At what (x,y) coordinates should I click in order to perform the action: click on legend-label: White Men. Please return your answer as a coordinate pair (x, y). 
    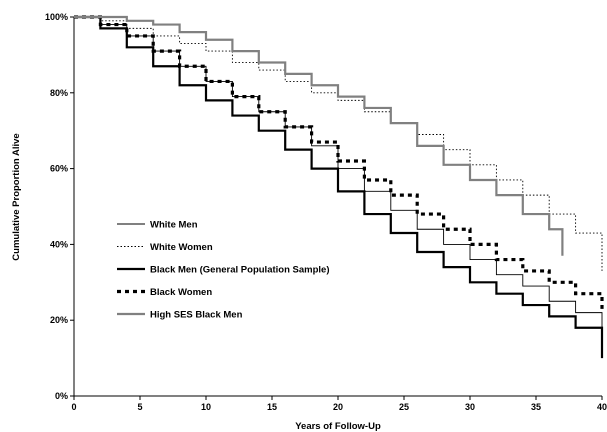
    Looking at the image, I should click on (174, 225).